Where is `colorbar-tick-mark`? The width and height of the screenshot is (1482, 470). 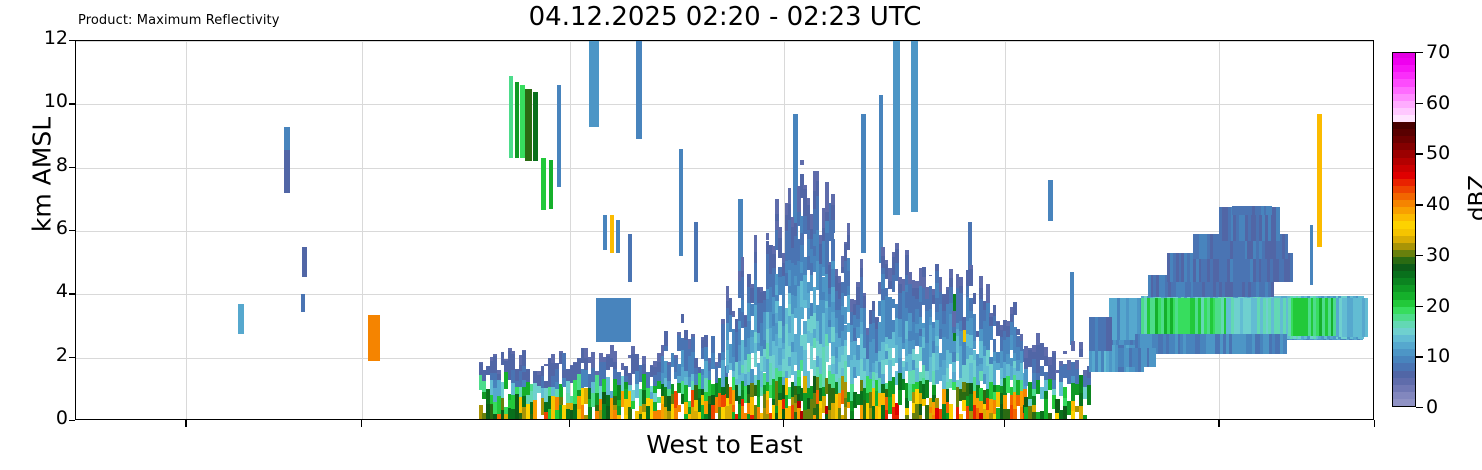
colorbar-tick-mark is located at coordinates (1419, 306).